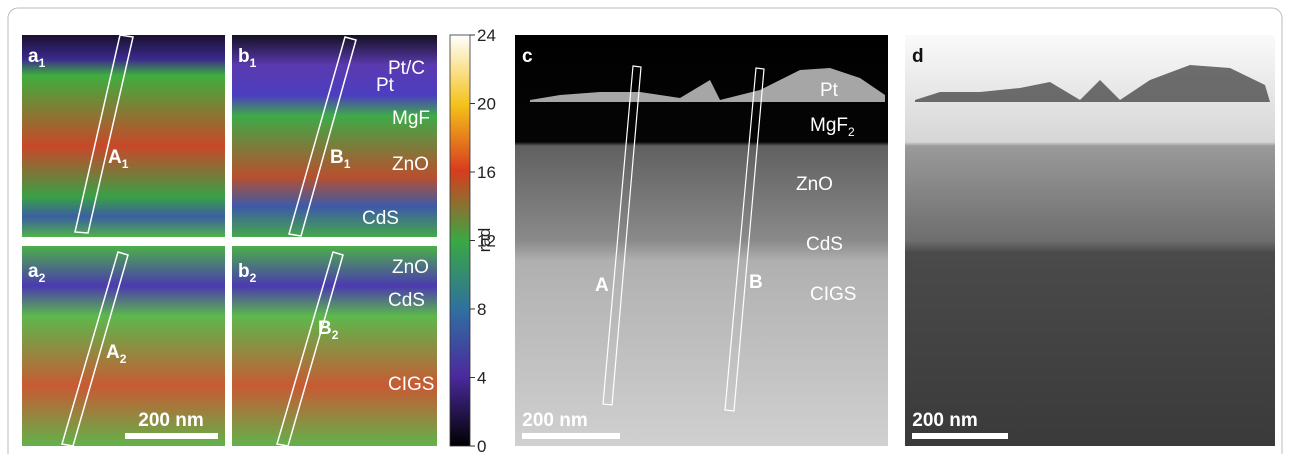  Describe the element at coordinates (486, 104) in the screenshot. I see `tick-label: 20` at that location.